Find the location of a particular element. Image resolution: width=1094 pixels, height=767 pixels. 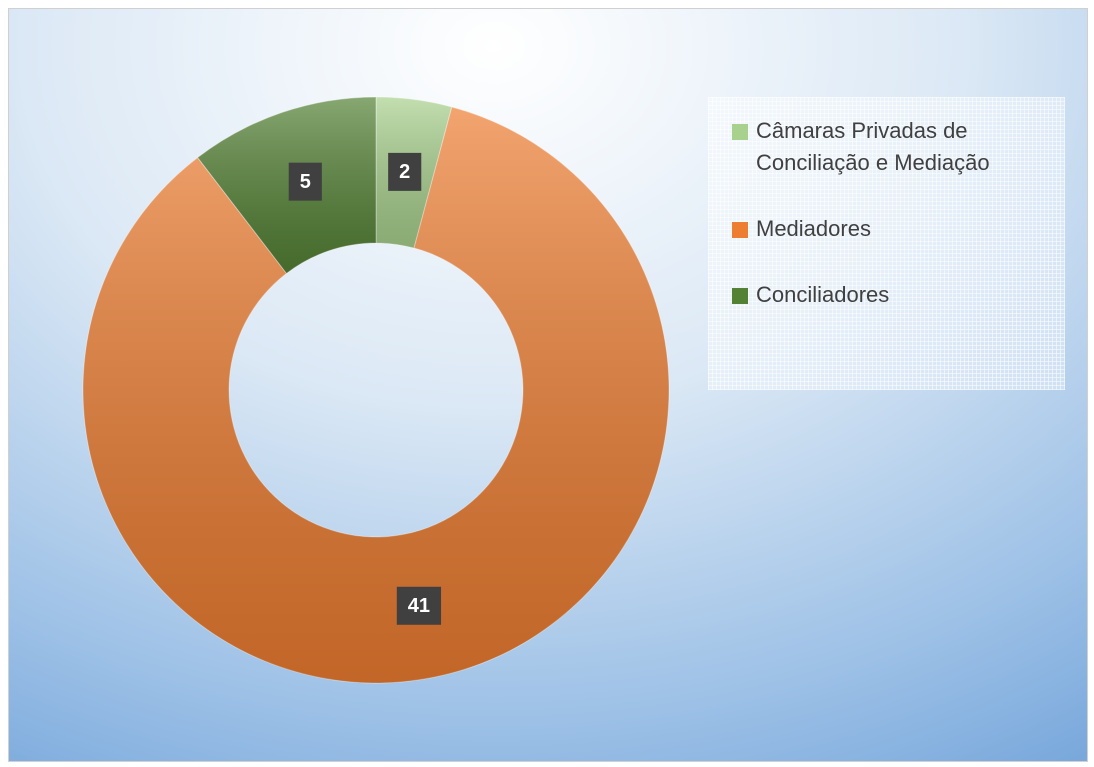

data-label-text: 5 is located at coordinates (305, 182).